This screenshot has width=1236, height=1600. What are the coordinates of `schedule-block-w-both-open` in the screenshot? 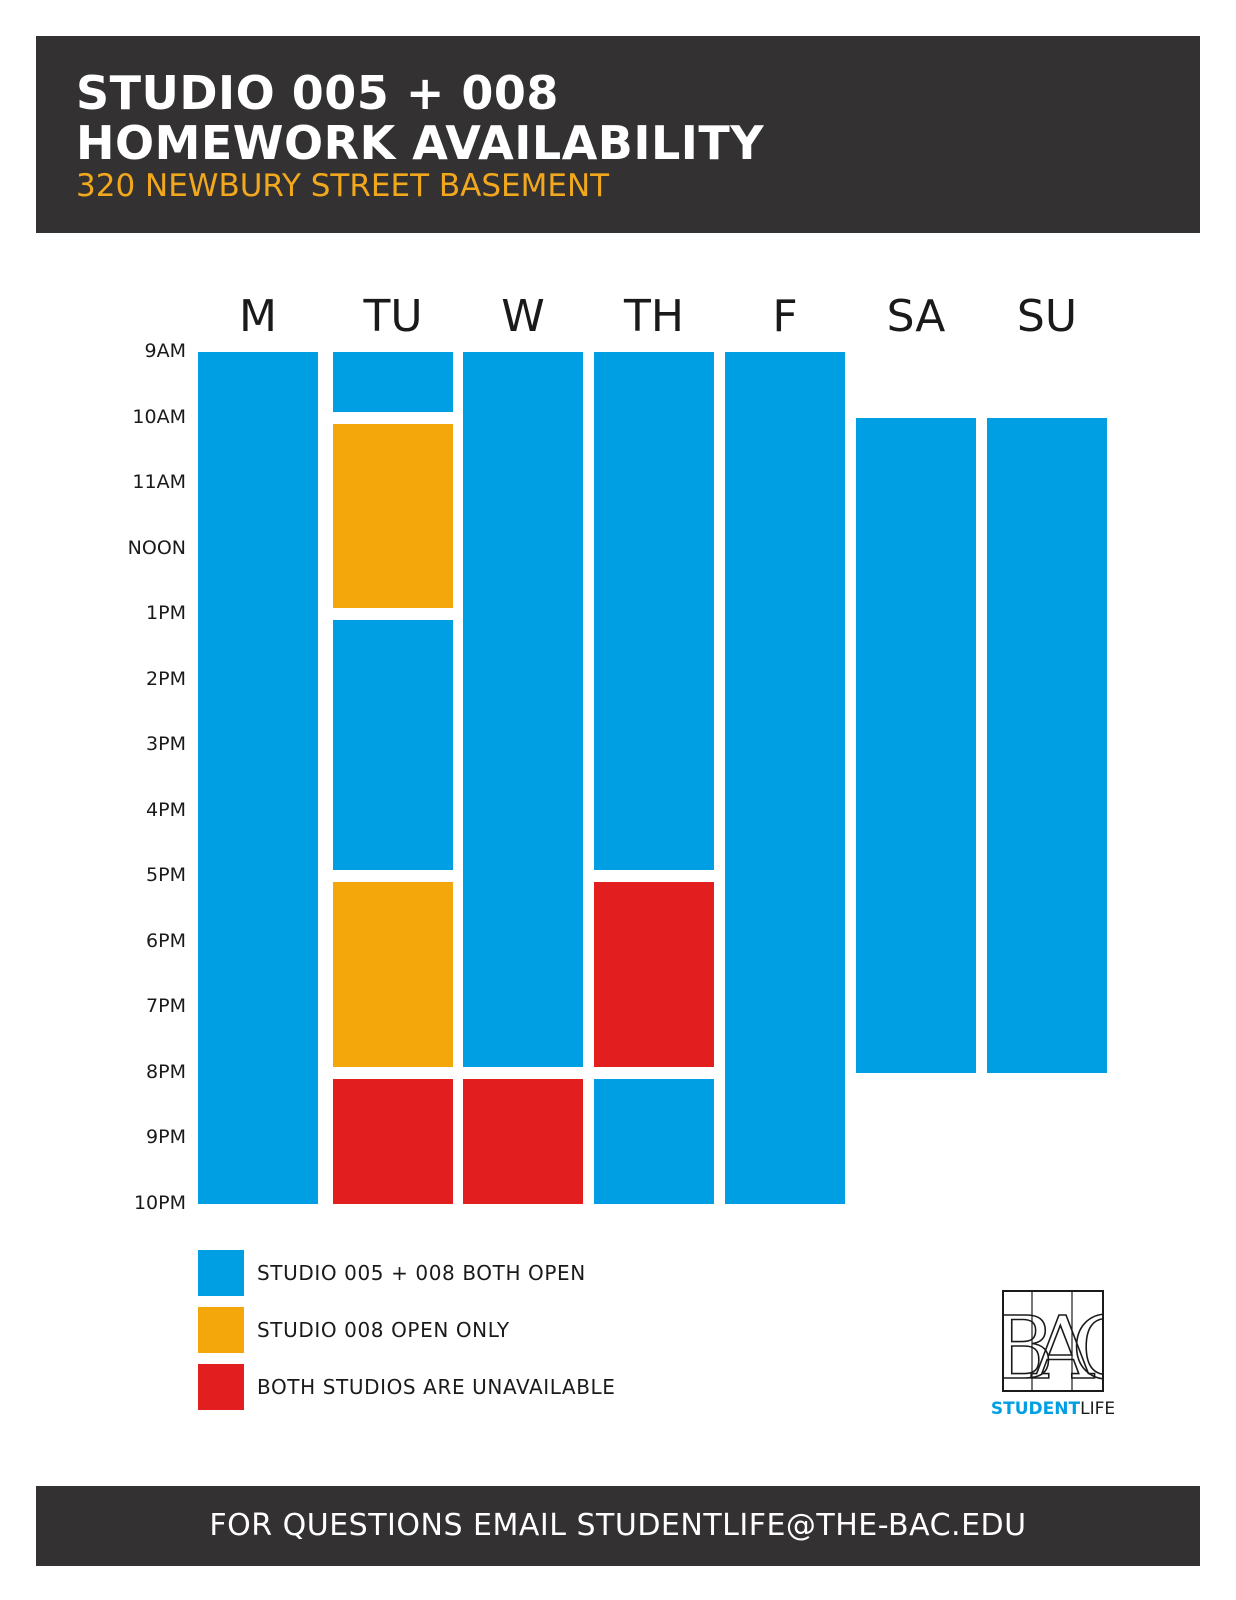 It's located at (523, 709).